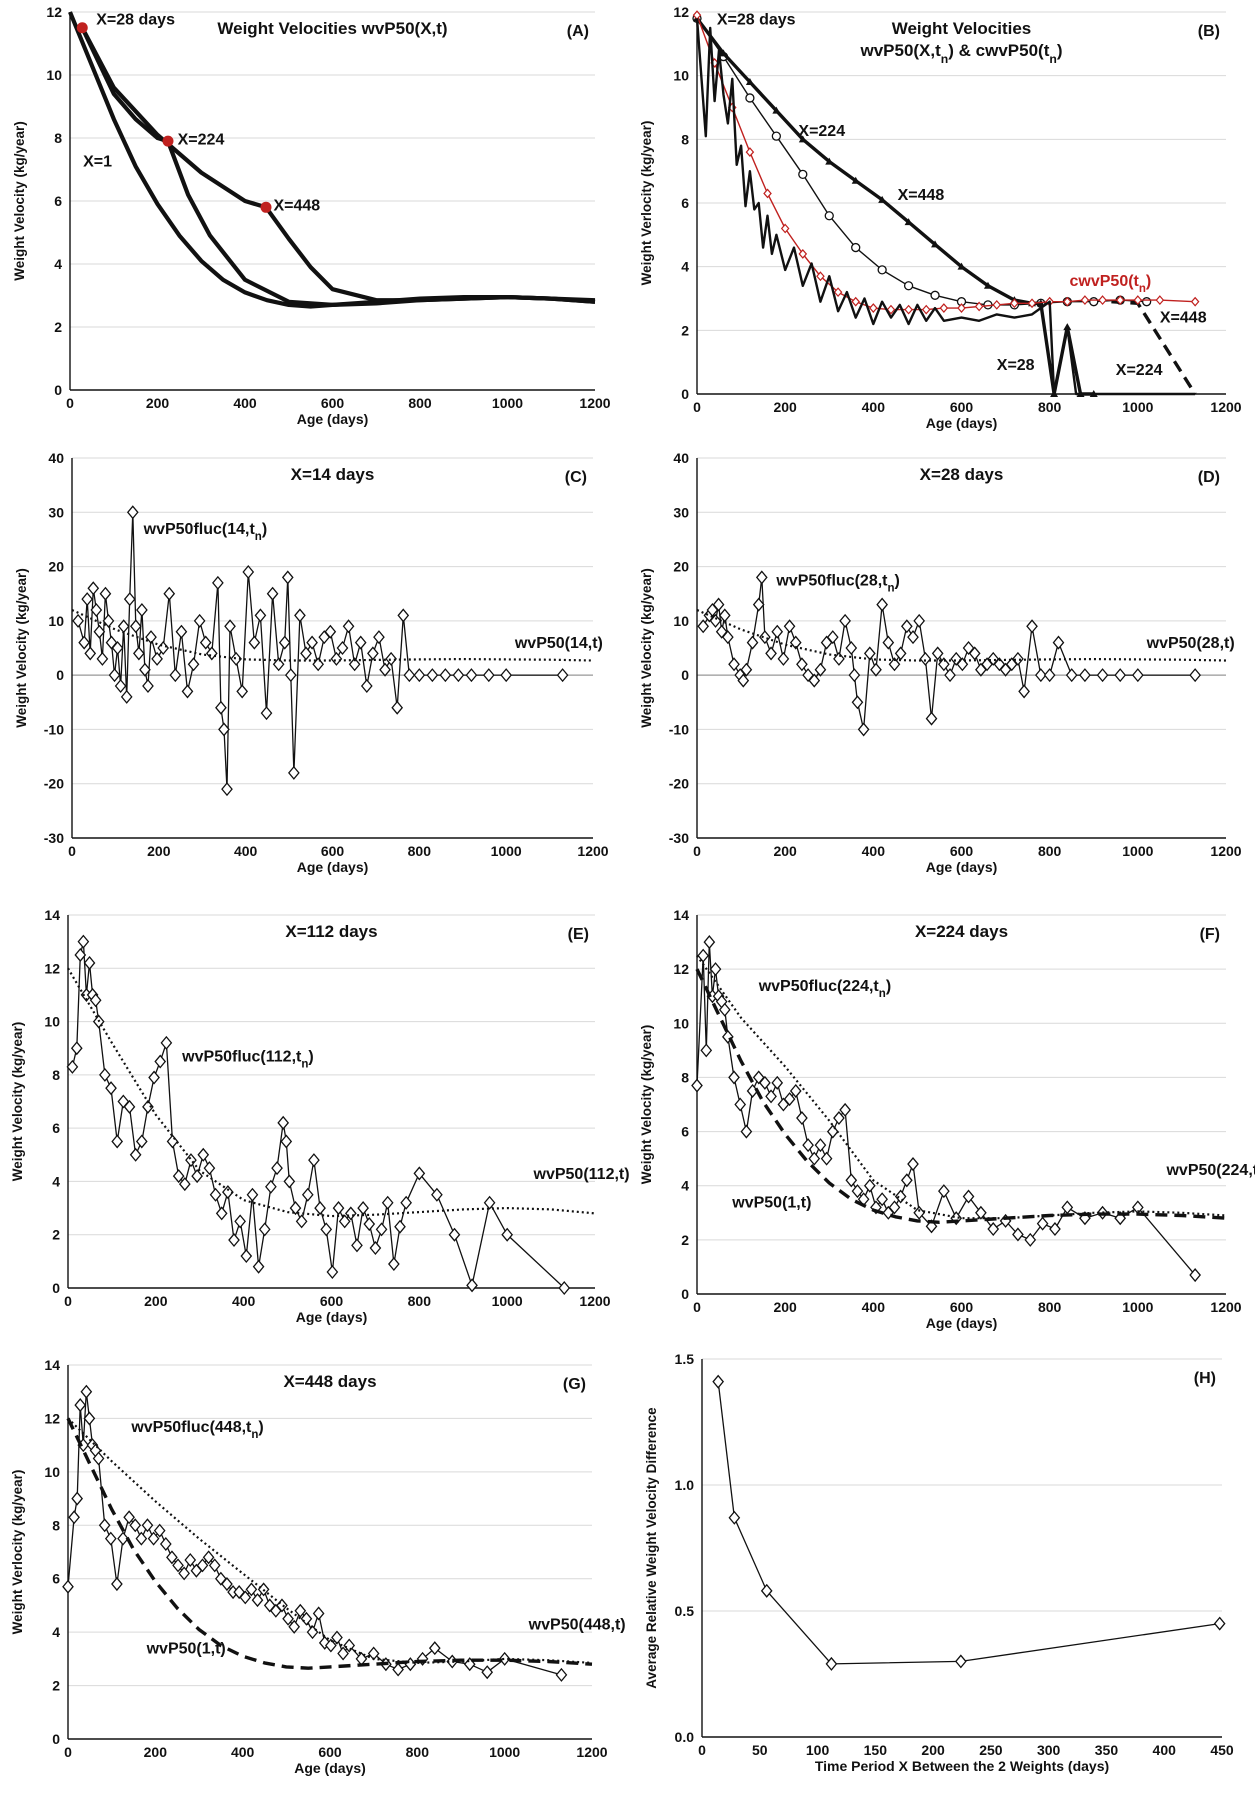  Describe the element at coordinates (156, 1301) in the screenshot. I see `x-tick-label: 200` at that location.